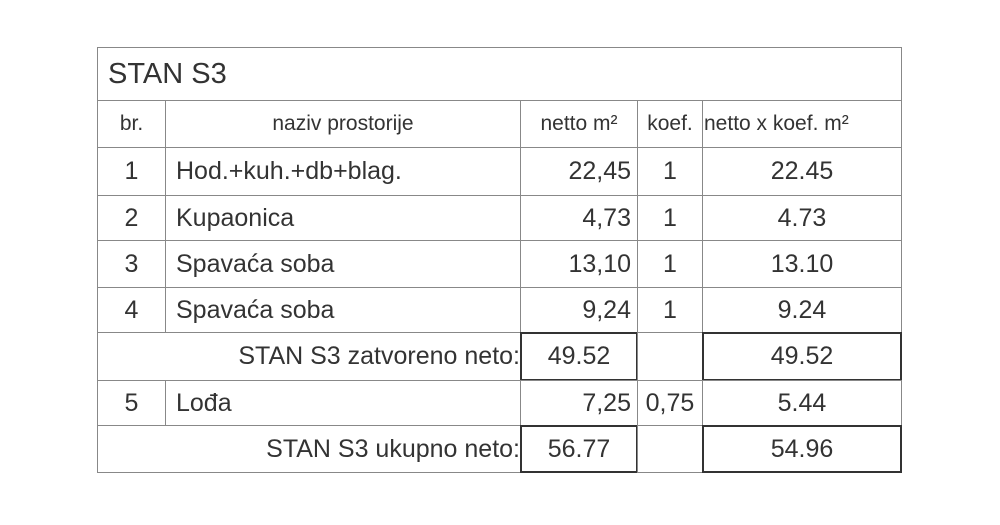  I want to click on table-title: STAN S3, so click(499, 74).